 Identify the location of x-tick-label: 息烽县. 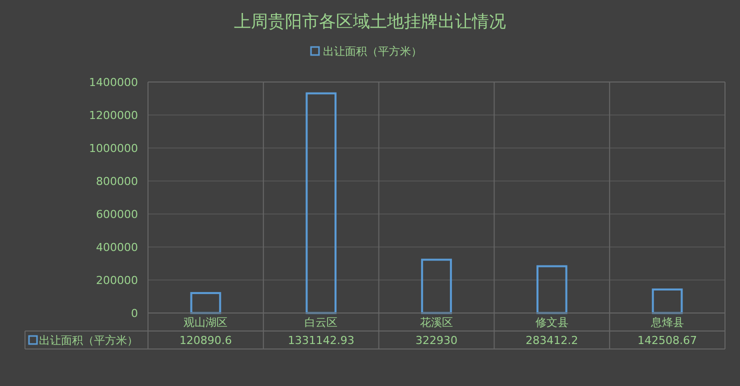
(667, 322).